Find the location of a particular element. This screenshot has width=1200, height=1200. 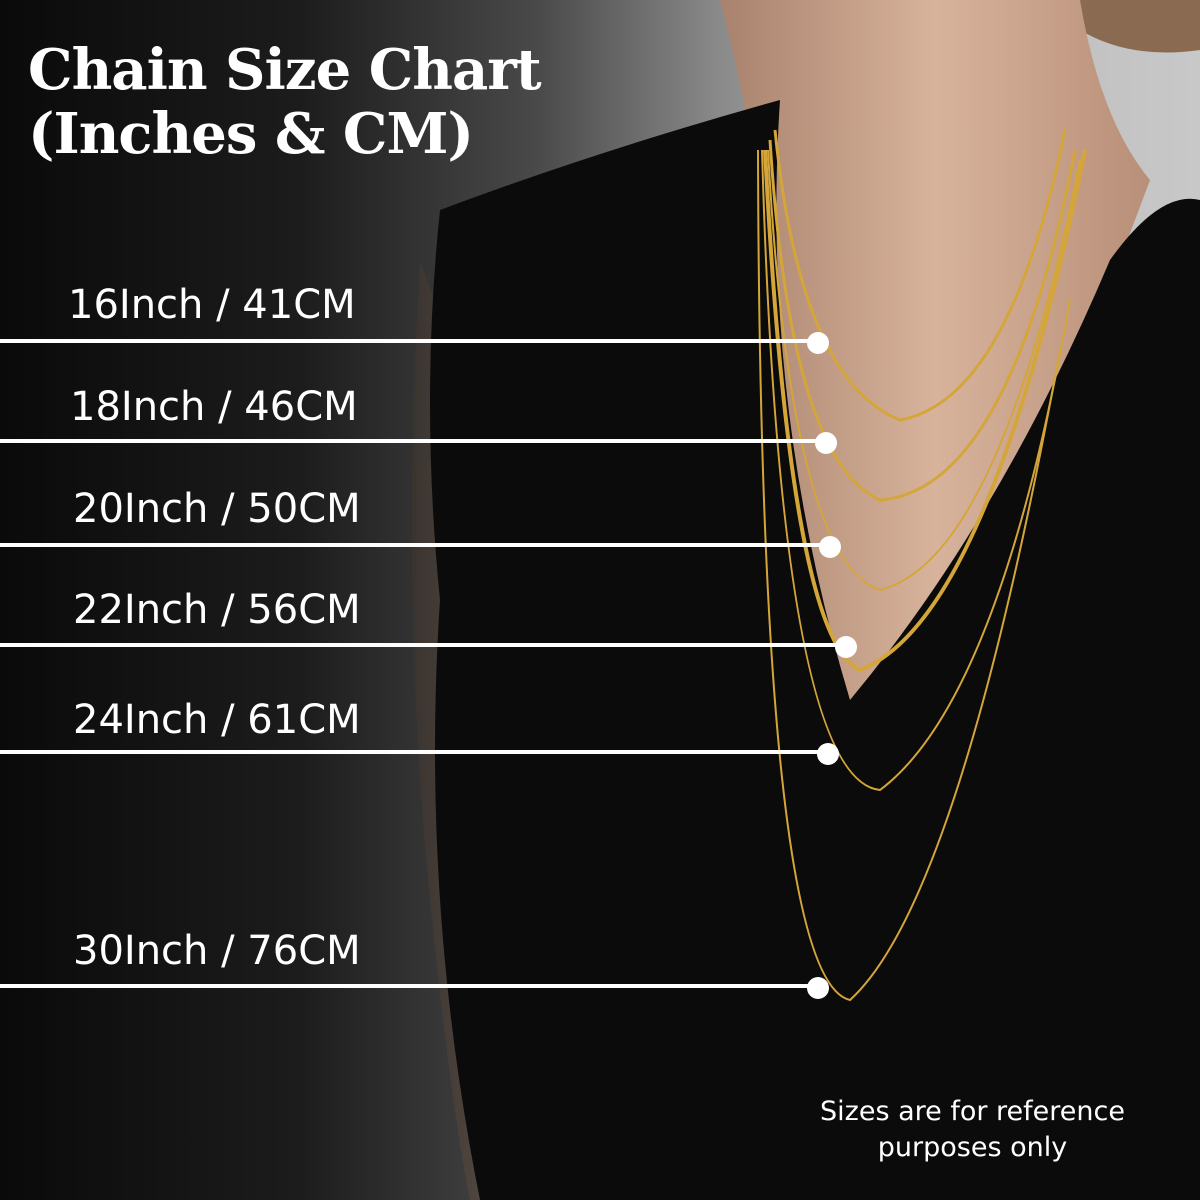

title-line-2: (Inches & CM) is located at coordinates (251, 134).